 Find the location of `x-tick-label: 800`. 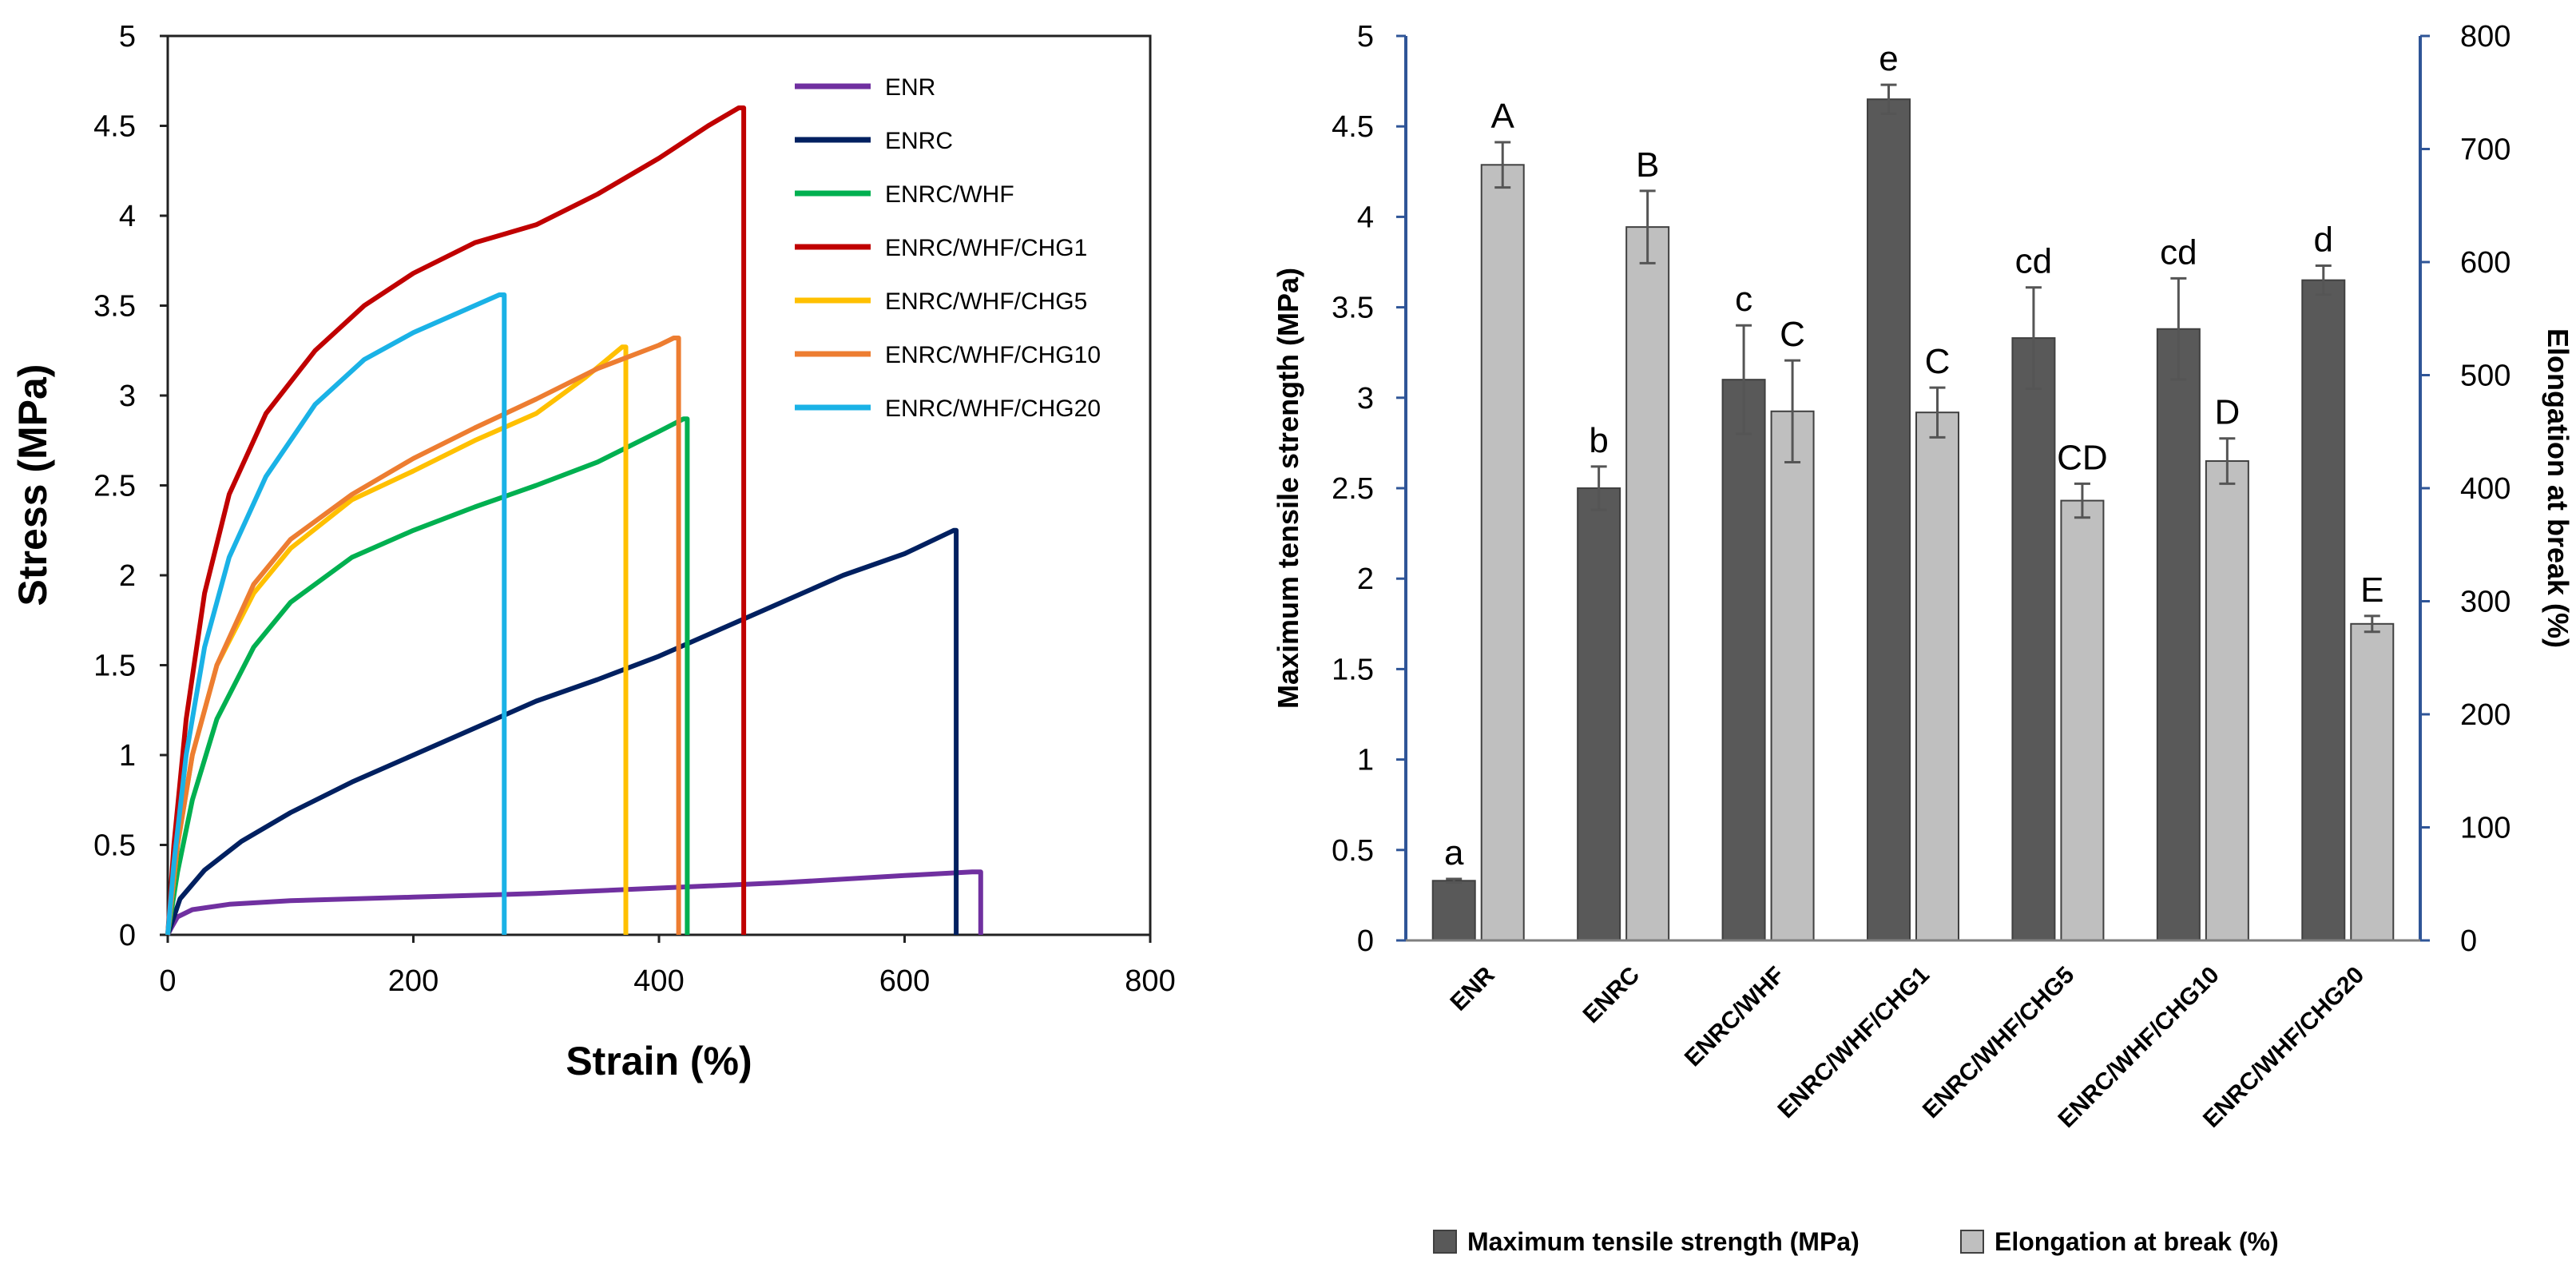

x-tick-label: 800 is located at coordinates (1150, 981).